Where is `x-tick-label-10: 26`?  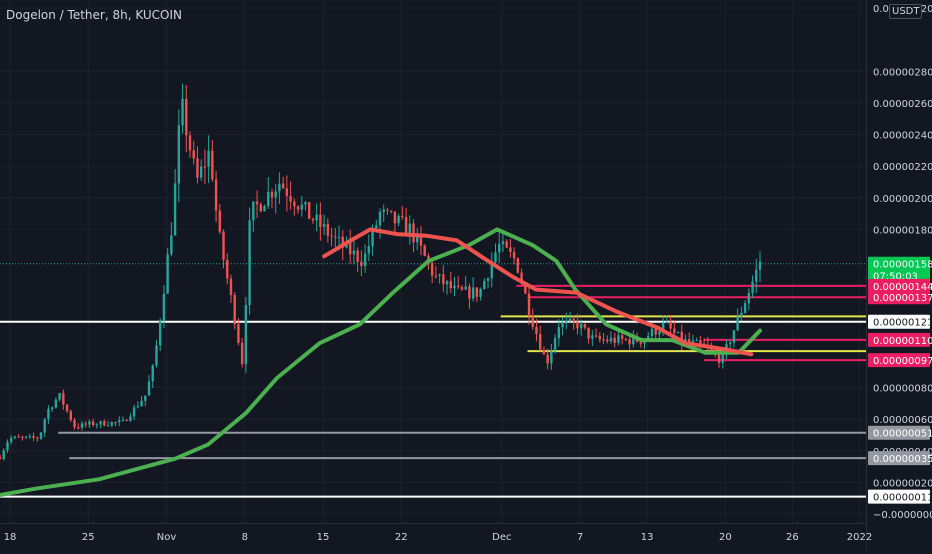
x-tick-label-10: 26 is located at coordinates (792, 537).